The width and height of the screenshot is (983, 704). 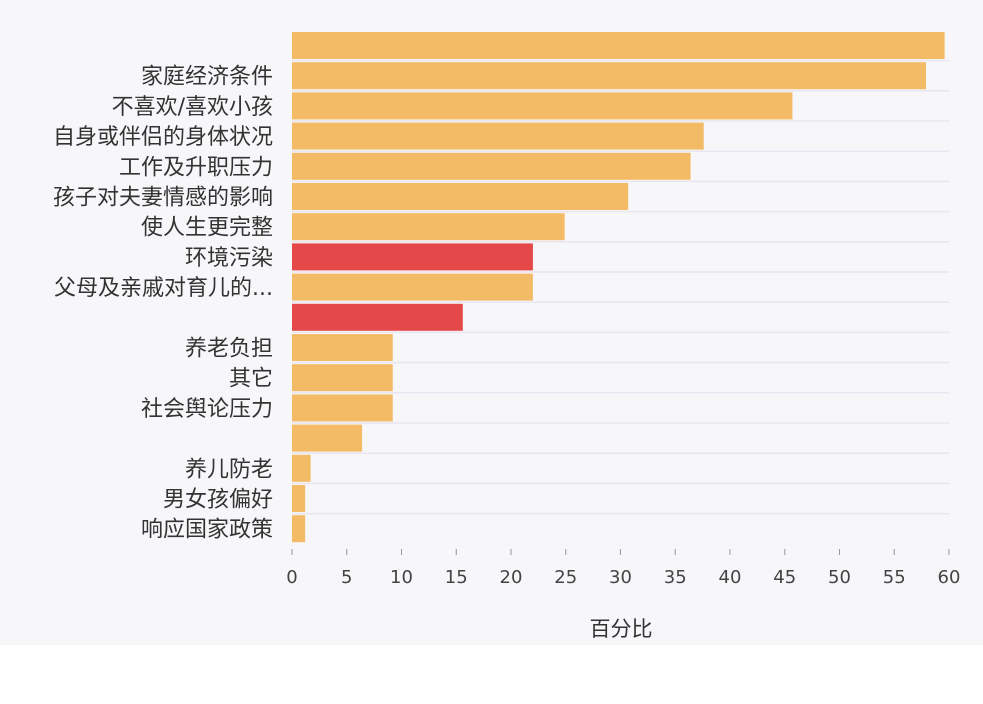 What do you see at coordinates (730, 577) in the screenshot?
I see `x-tick-label: 40` at bounding box center [730, 577].